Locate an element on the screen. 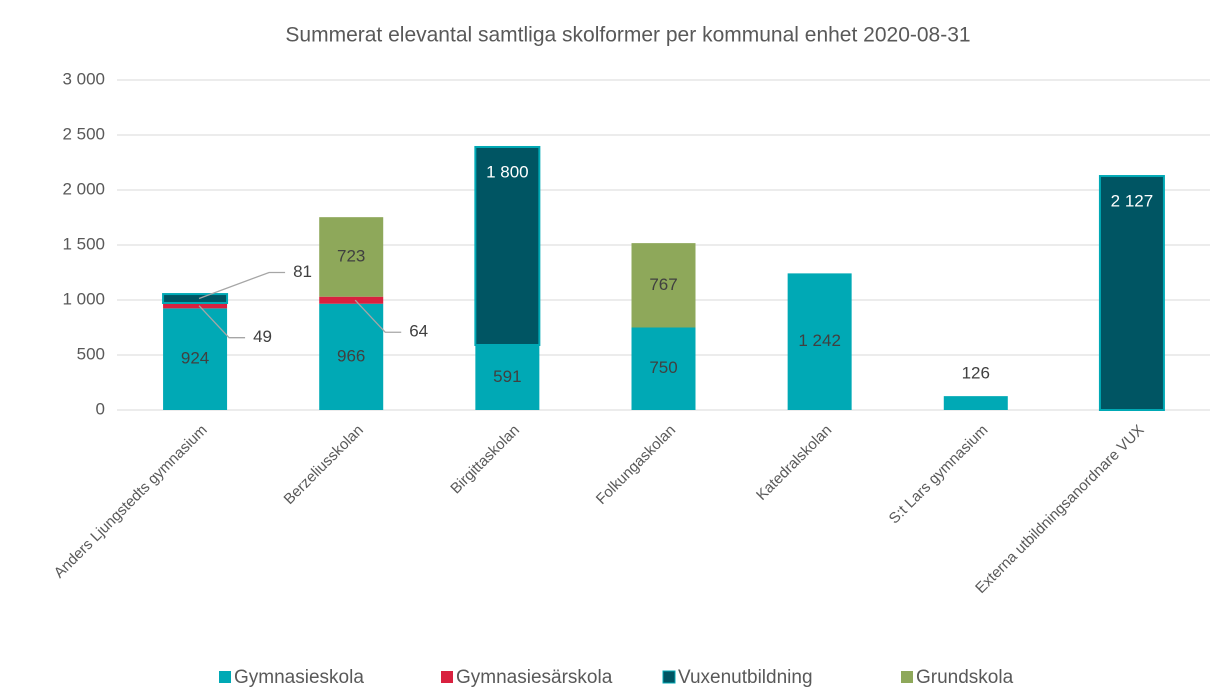 The image size is (1227, 690). data-label: 1 800 is located at coordinates (507, 171).